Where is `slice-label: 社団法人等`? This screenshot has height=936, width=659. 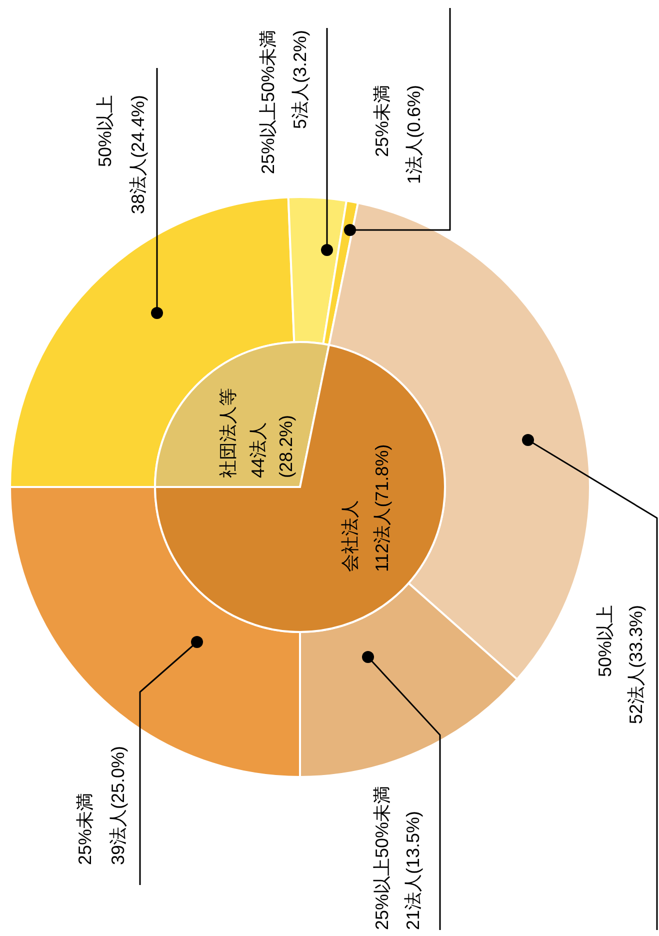
slice-label: 社団法人等 is located at coordinates (228, 433).